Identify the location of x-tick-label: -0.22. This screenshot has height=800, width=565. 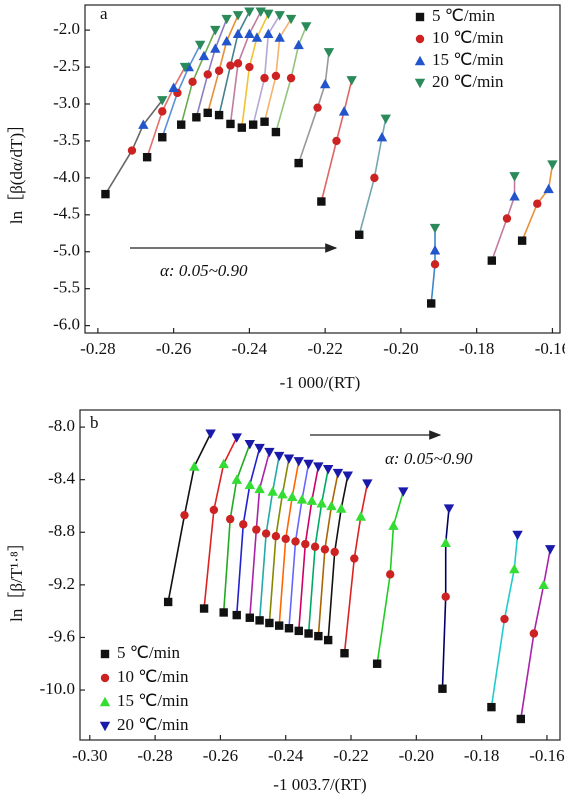
(350, 755).